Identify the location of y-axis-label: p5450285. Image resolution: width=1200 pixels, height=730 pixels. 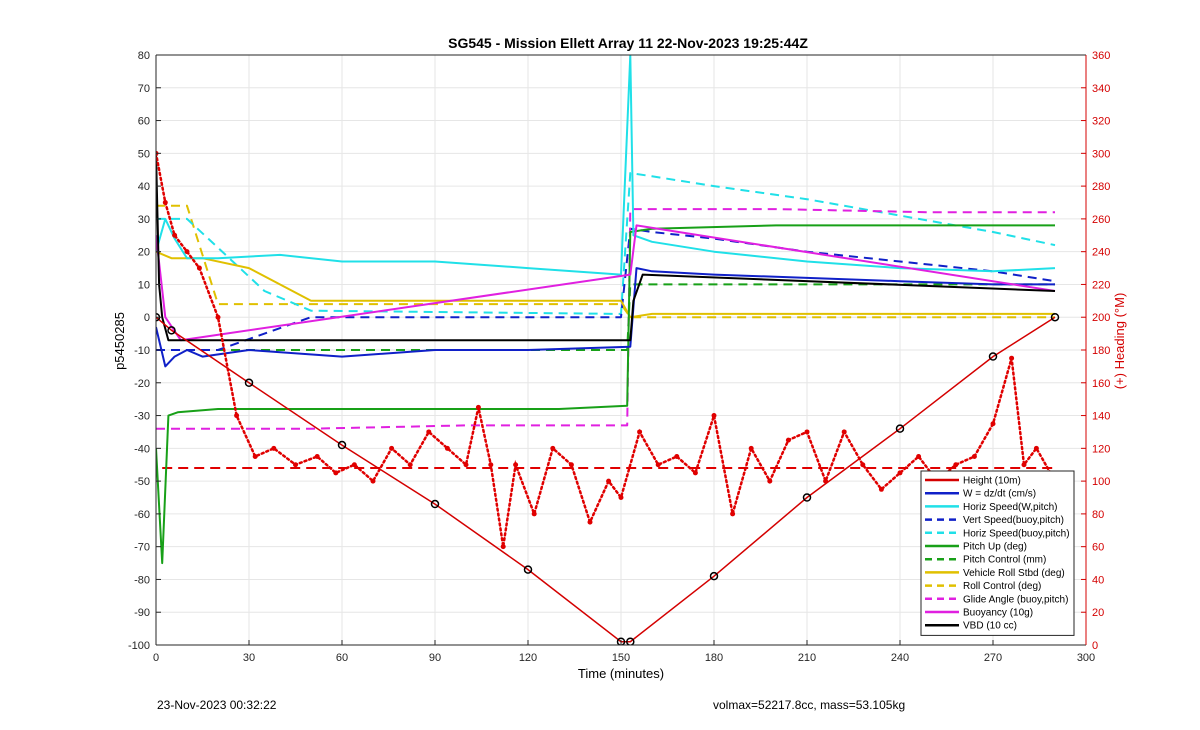
(119, 341).